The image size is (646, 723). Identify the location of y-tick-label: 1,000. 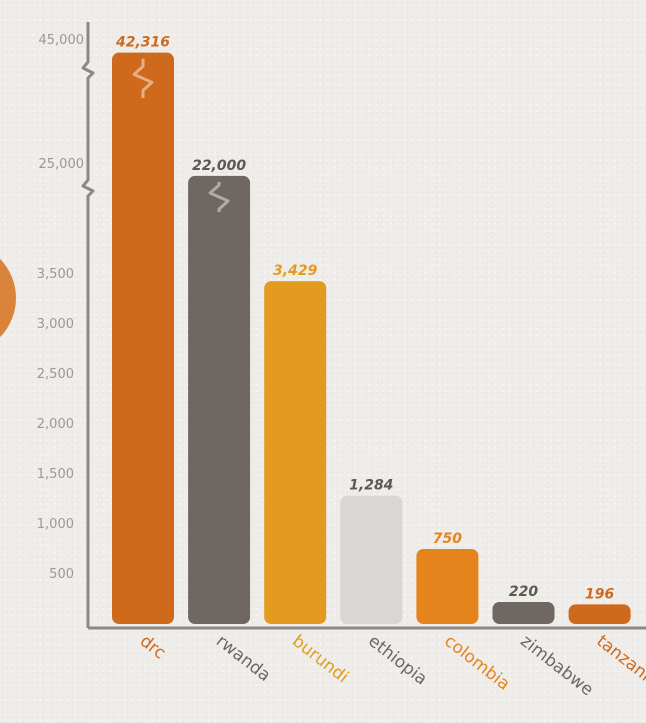
(55, 524).